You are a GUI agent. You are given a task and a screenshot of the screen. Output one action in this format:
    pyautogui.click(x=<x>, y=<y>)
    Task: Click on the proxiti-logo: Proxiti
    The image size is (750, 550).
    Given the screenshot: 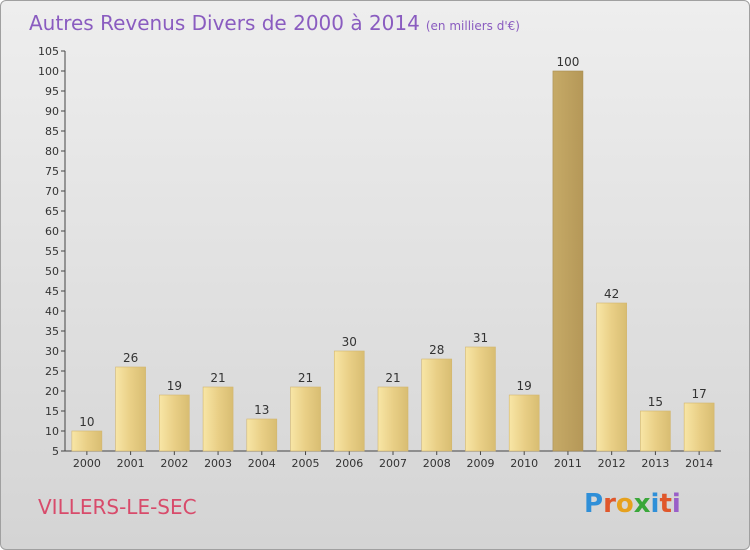 What is the action you would take?
    pyautogui.click(x=632, y=504)
    